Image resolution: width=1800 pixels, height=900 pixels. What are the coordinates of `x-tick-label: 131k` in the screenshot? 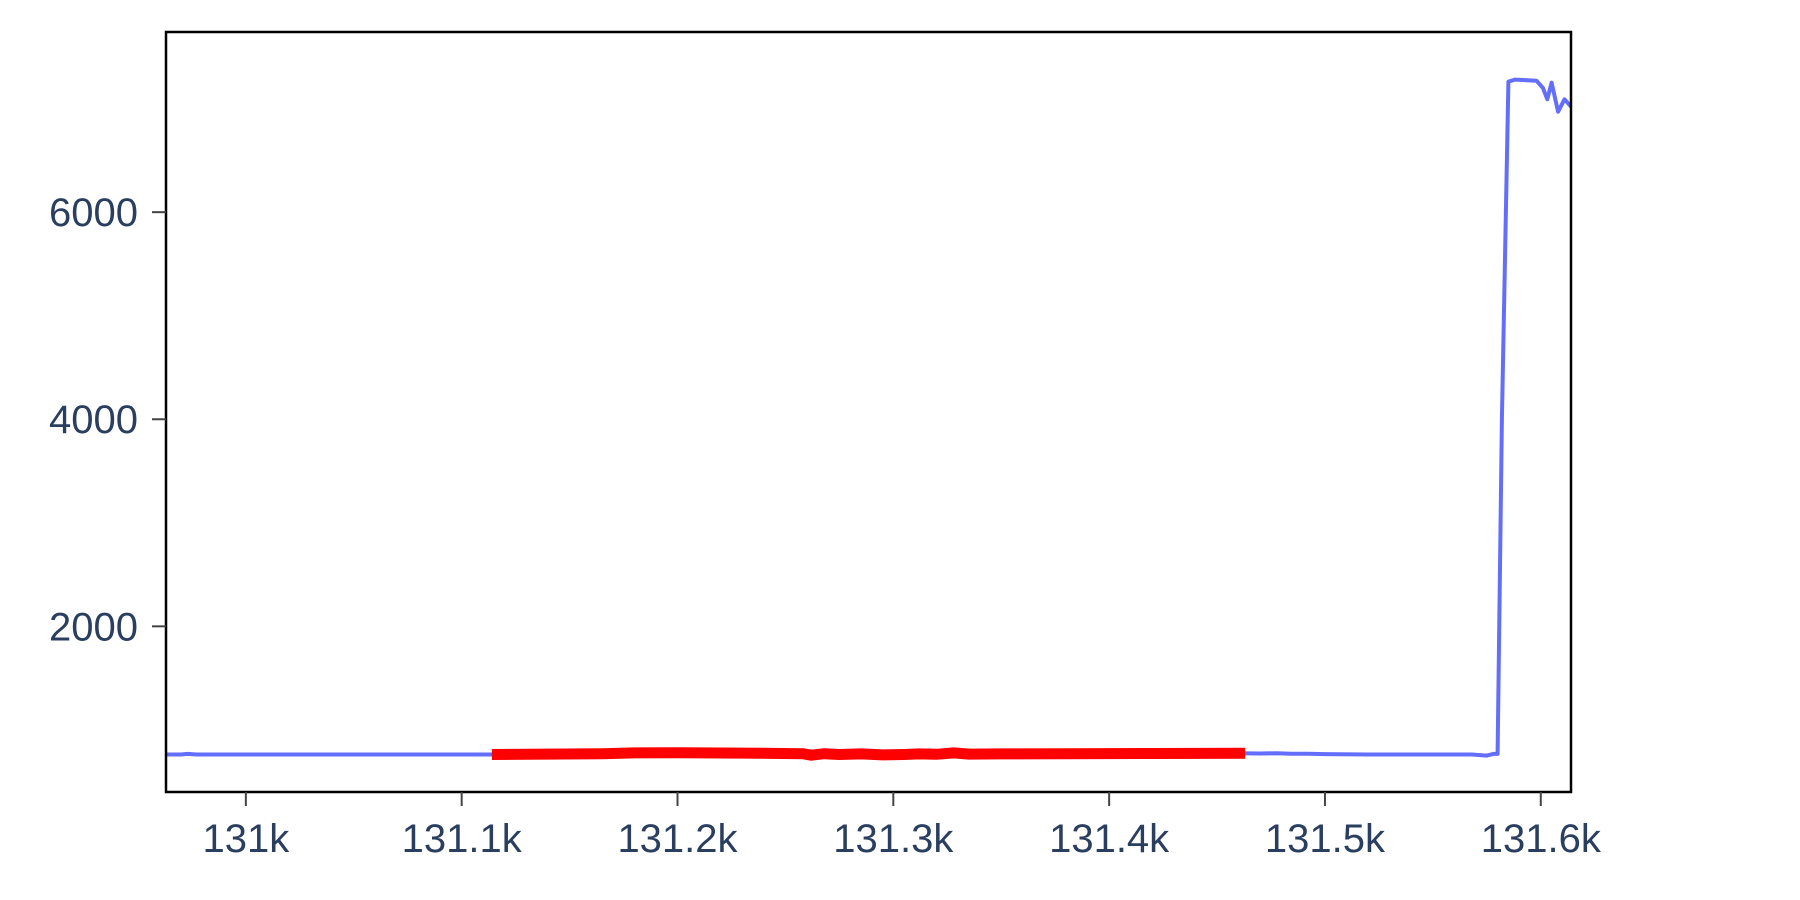 It's located at (246, 839).